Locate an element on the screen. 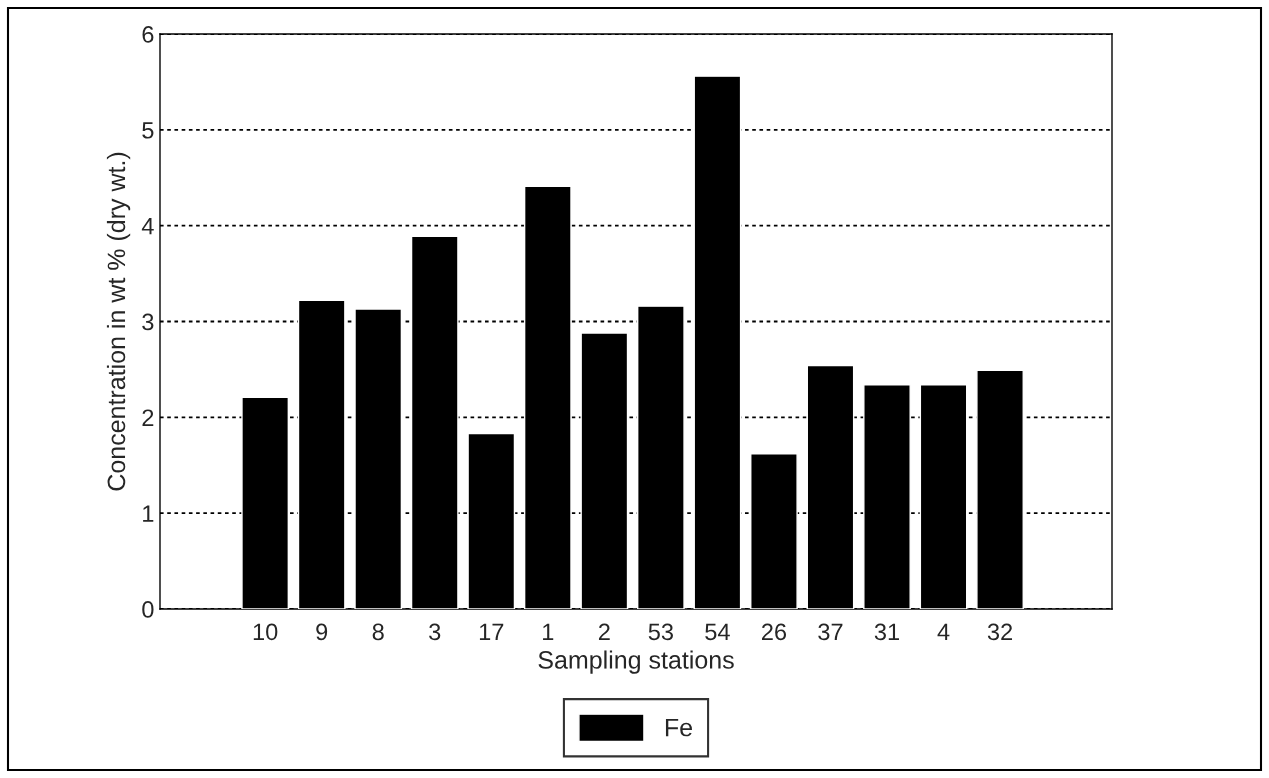 This screenshot has width=1269, height=778. x-tick-label: 37 is located at coordinates (830, 632).